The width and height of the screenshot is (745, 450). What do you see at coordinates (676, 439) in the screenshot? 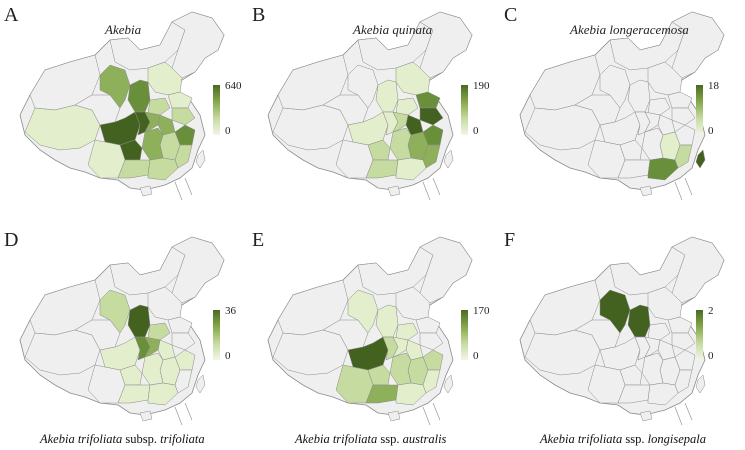
I see `caption-part: longisepala` at bounding box center [676, 439].